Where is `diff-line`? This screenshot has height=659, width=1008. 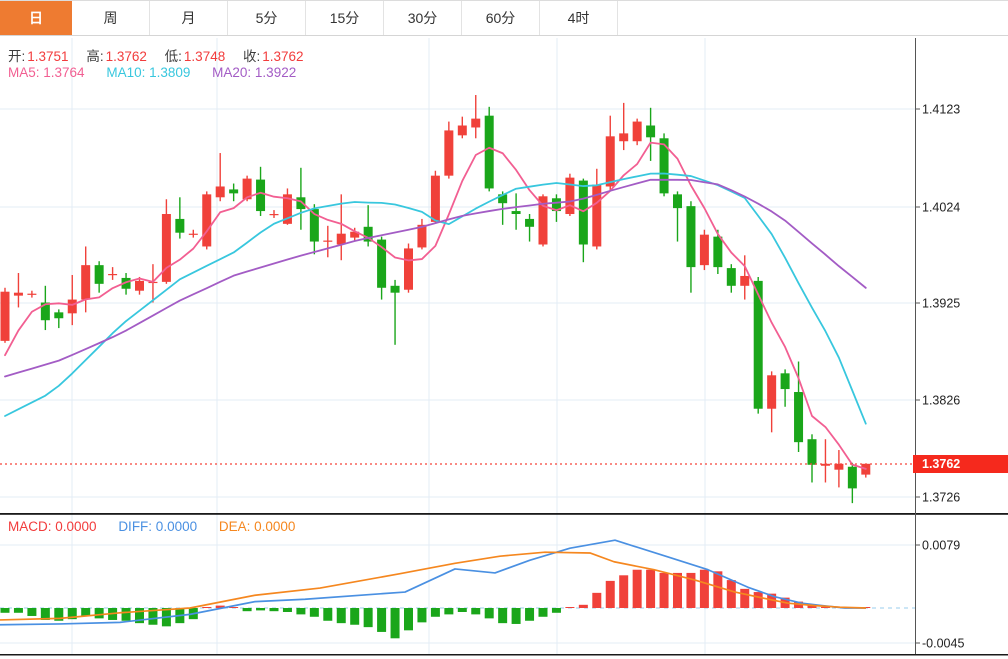
diff-line is located at coordinates (433, 582).